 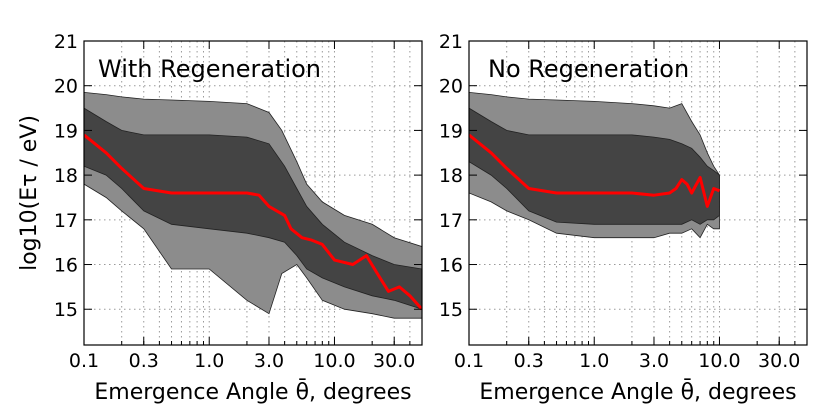 What do you see at coordinates (595, 170) in the screenshot?
I see `median-line` at bounding box center [595, 170].